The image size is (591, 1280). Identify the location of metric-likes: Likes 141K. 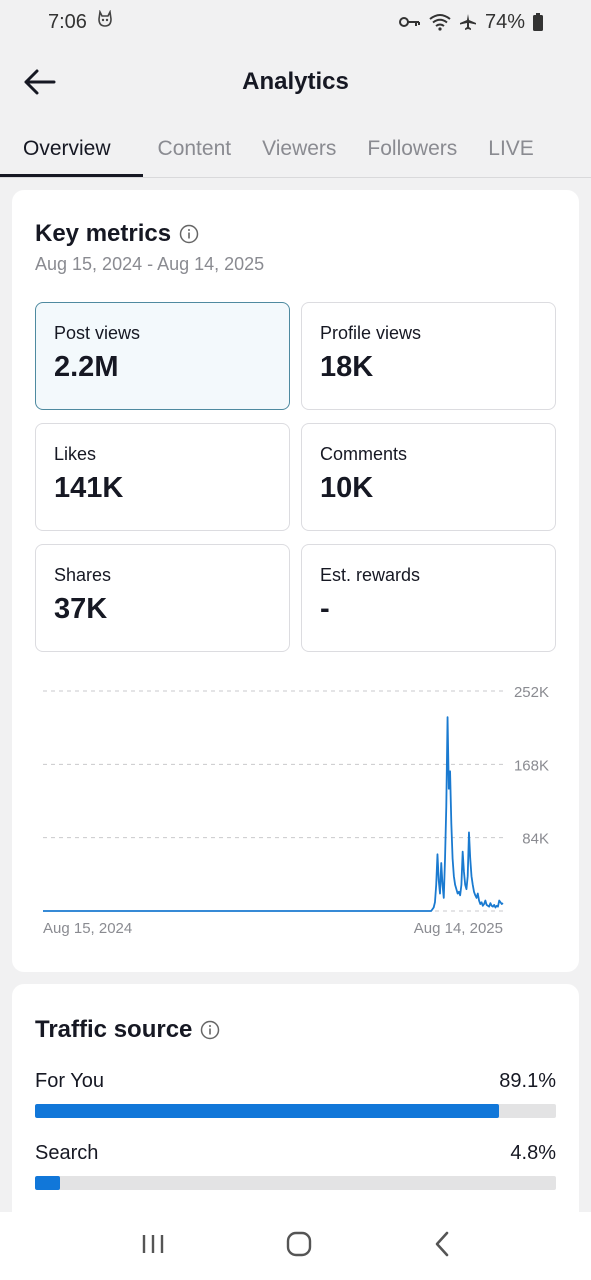
(162, 477).